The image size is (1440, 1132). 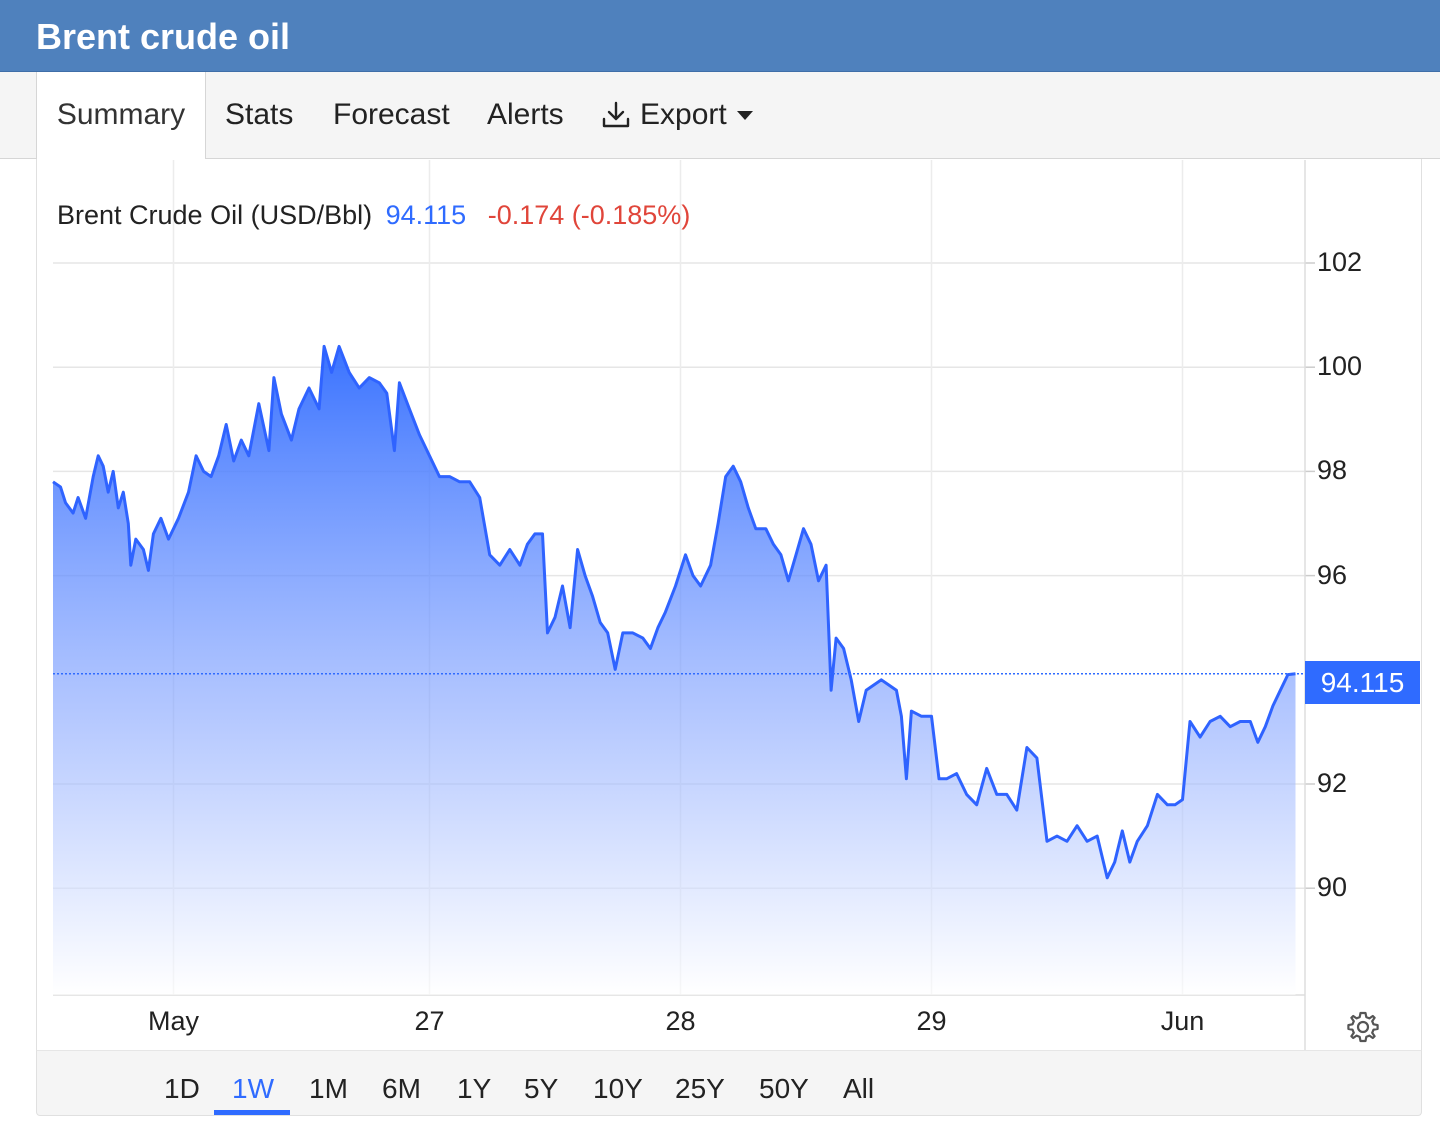 I want to click on range-button-all: All, so click(x=859, y=1088).